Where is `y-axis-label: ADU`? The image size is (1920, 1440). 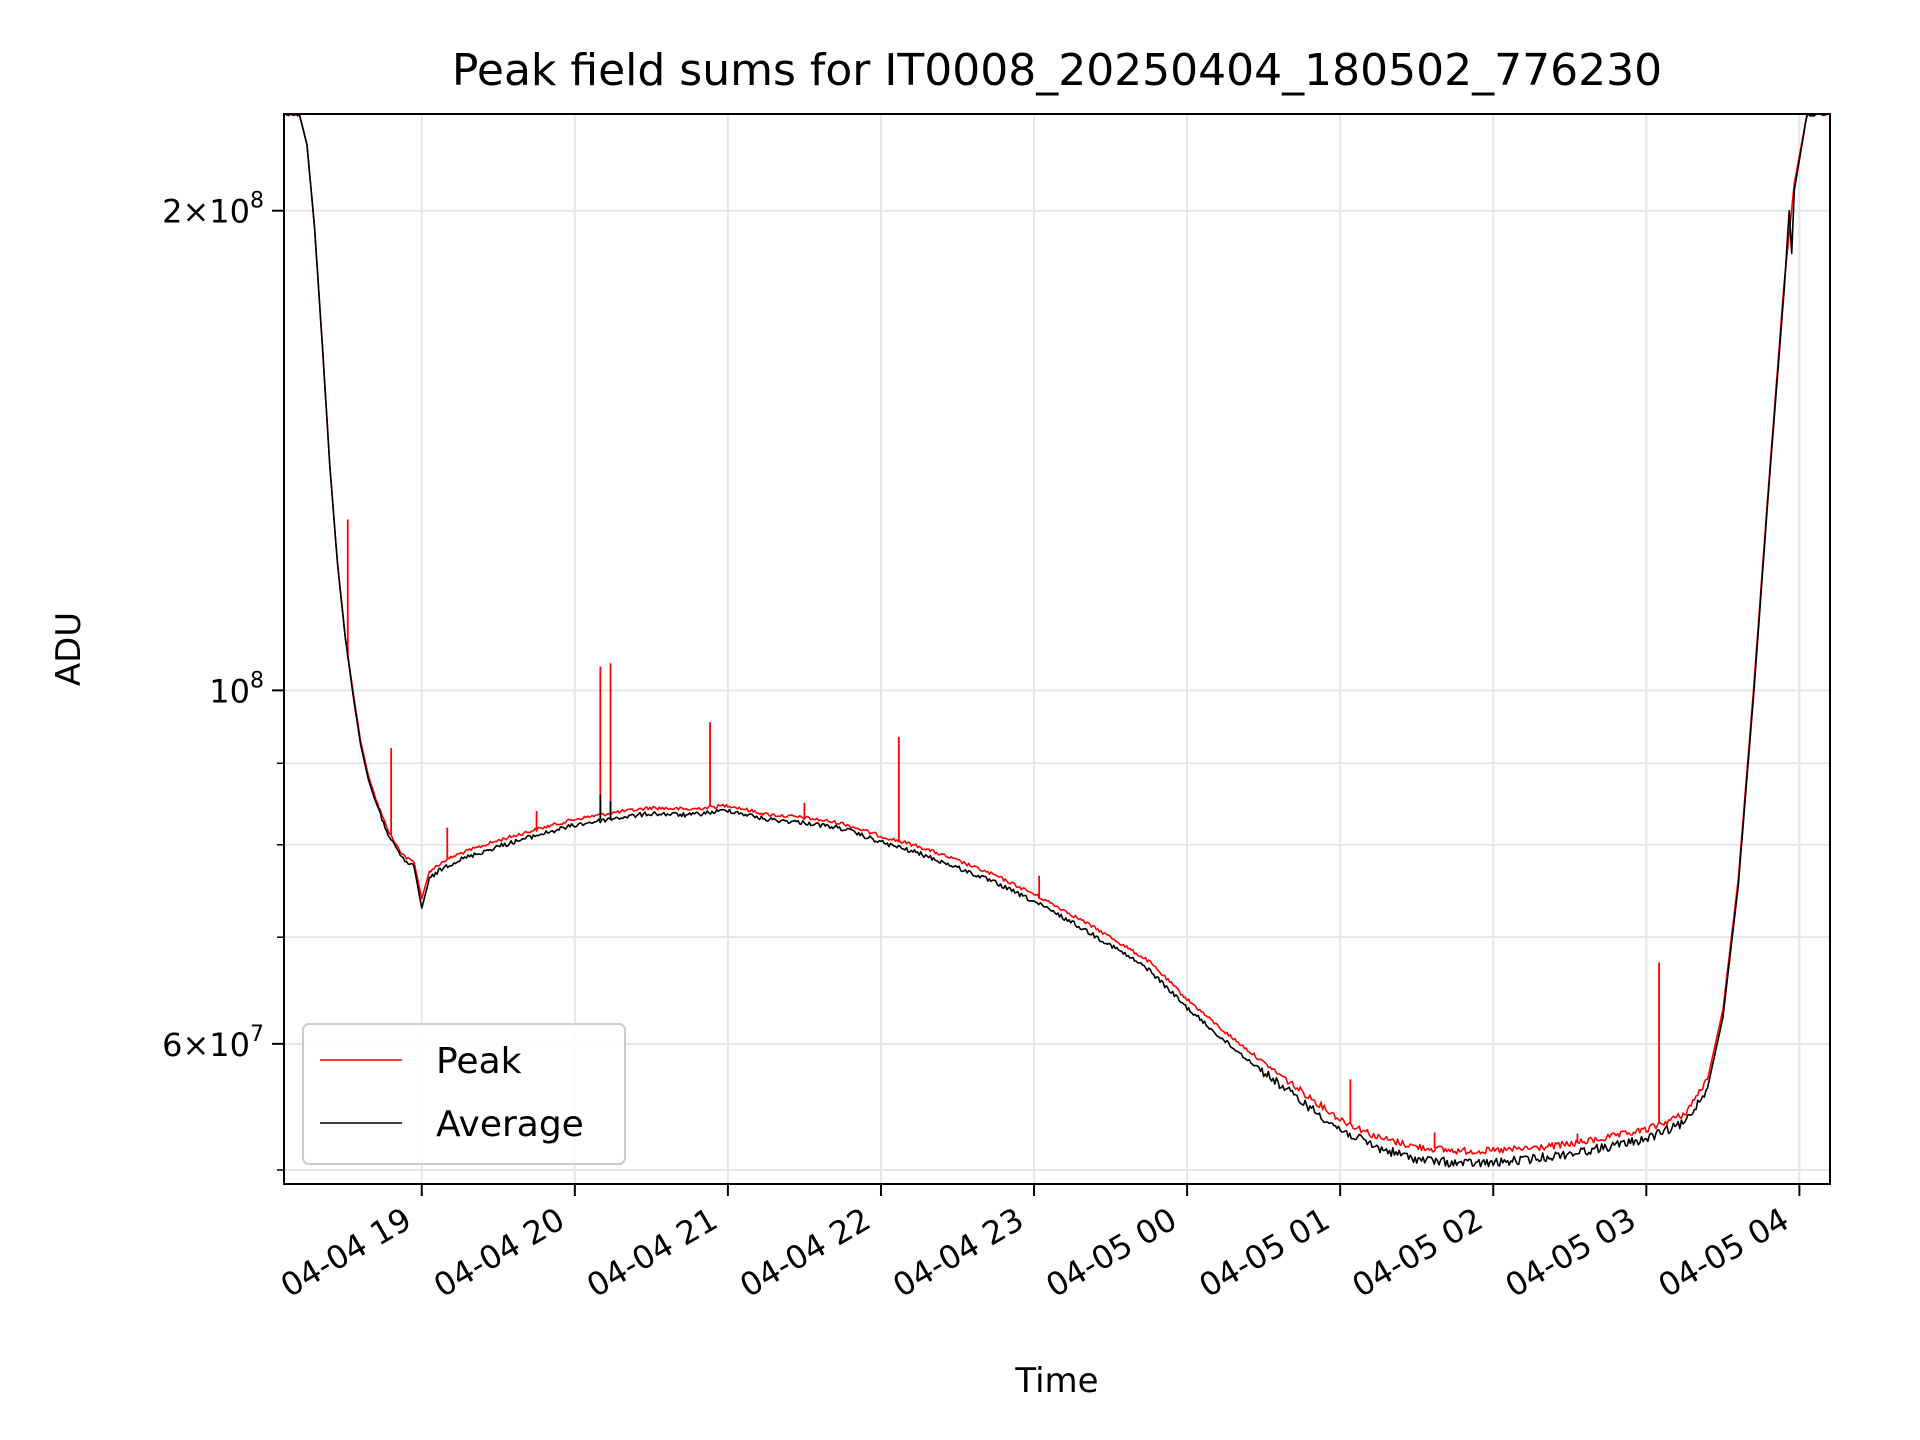
y-axis-label: ADU is located at coordinates (69, 649).